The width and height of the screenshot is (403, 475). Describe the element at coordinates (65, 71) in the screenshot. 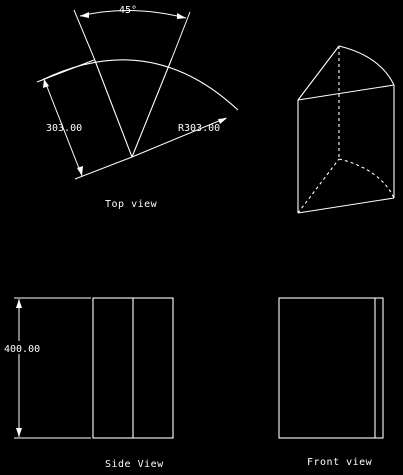

I see `length-extension-top` at that location.